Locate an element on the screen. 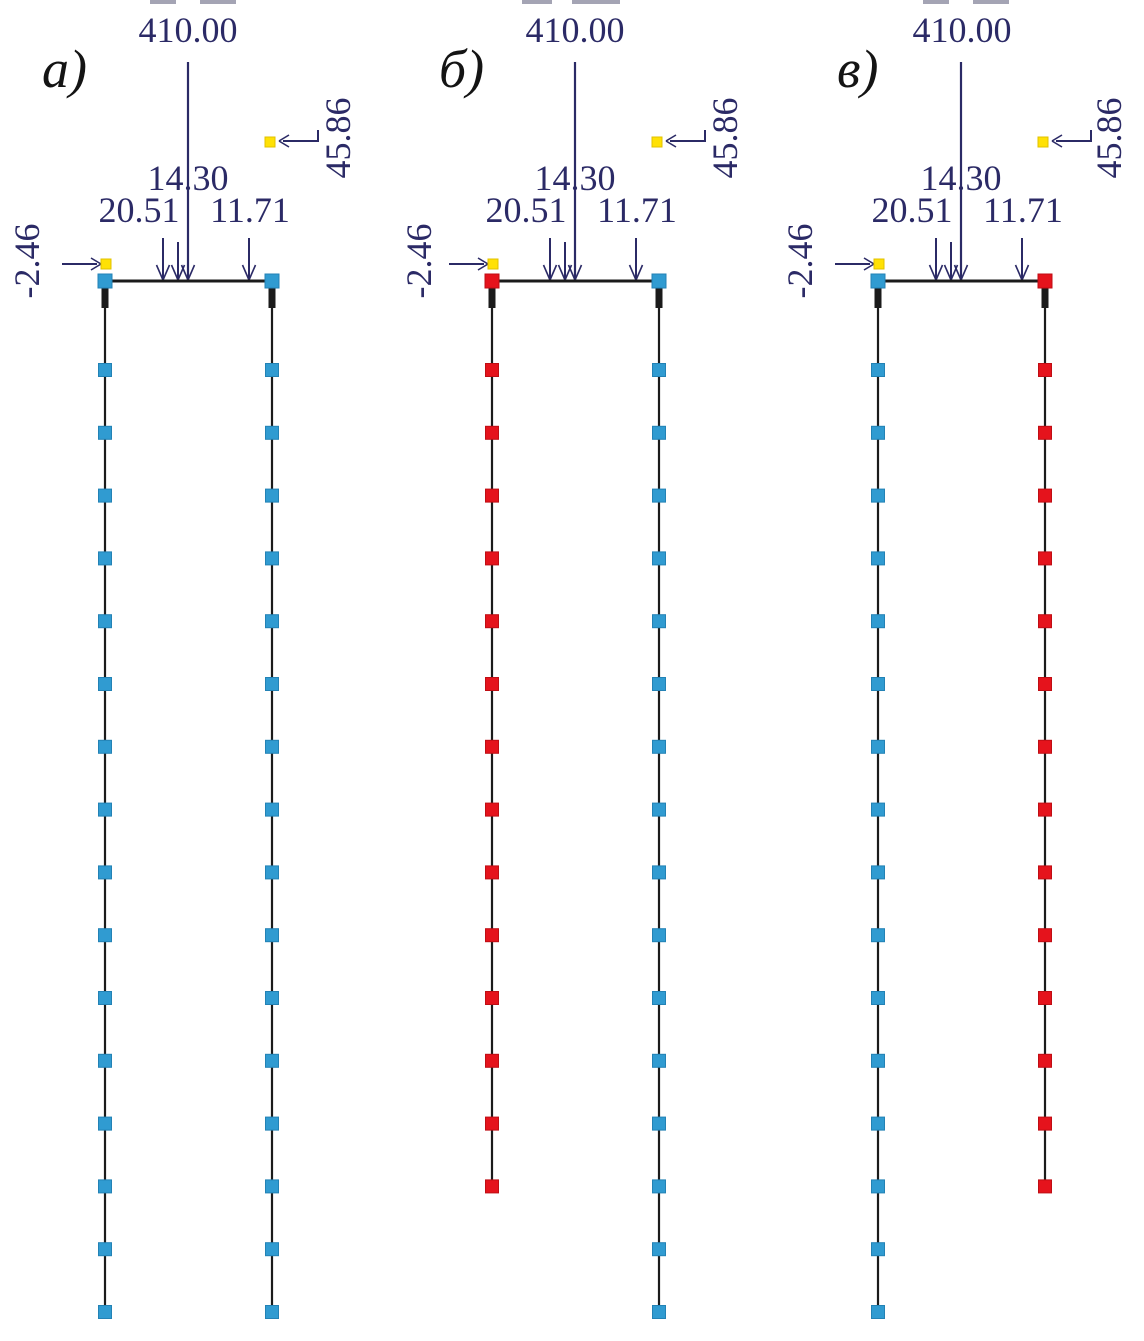 This screenshot has width=1144, height=1341. diagram-a-label: а) is located at coordinates (64, 69).